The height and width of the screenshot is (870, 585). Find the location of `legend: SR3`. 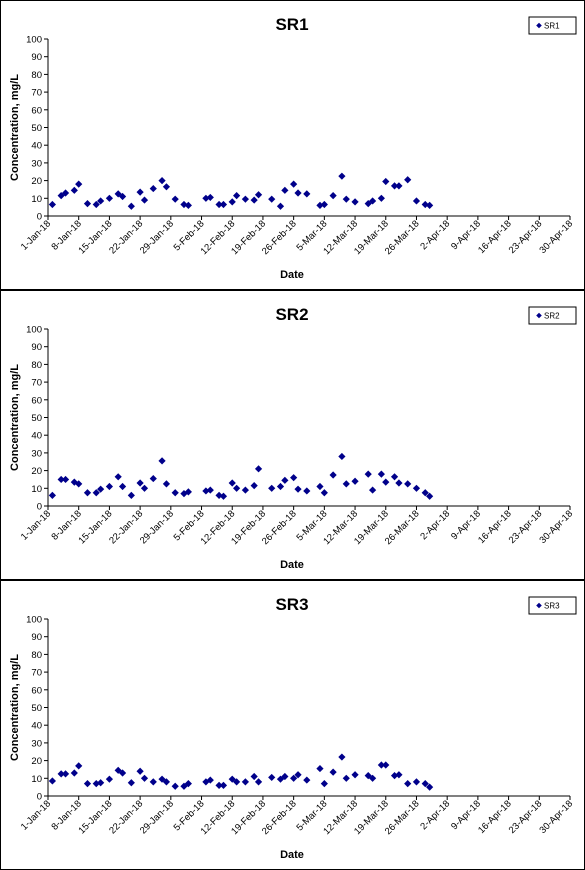

legend: SR3 is located at coordinates (552, 605).